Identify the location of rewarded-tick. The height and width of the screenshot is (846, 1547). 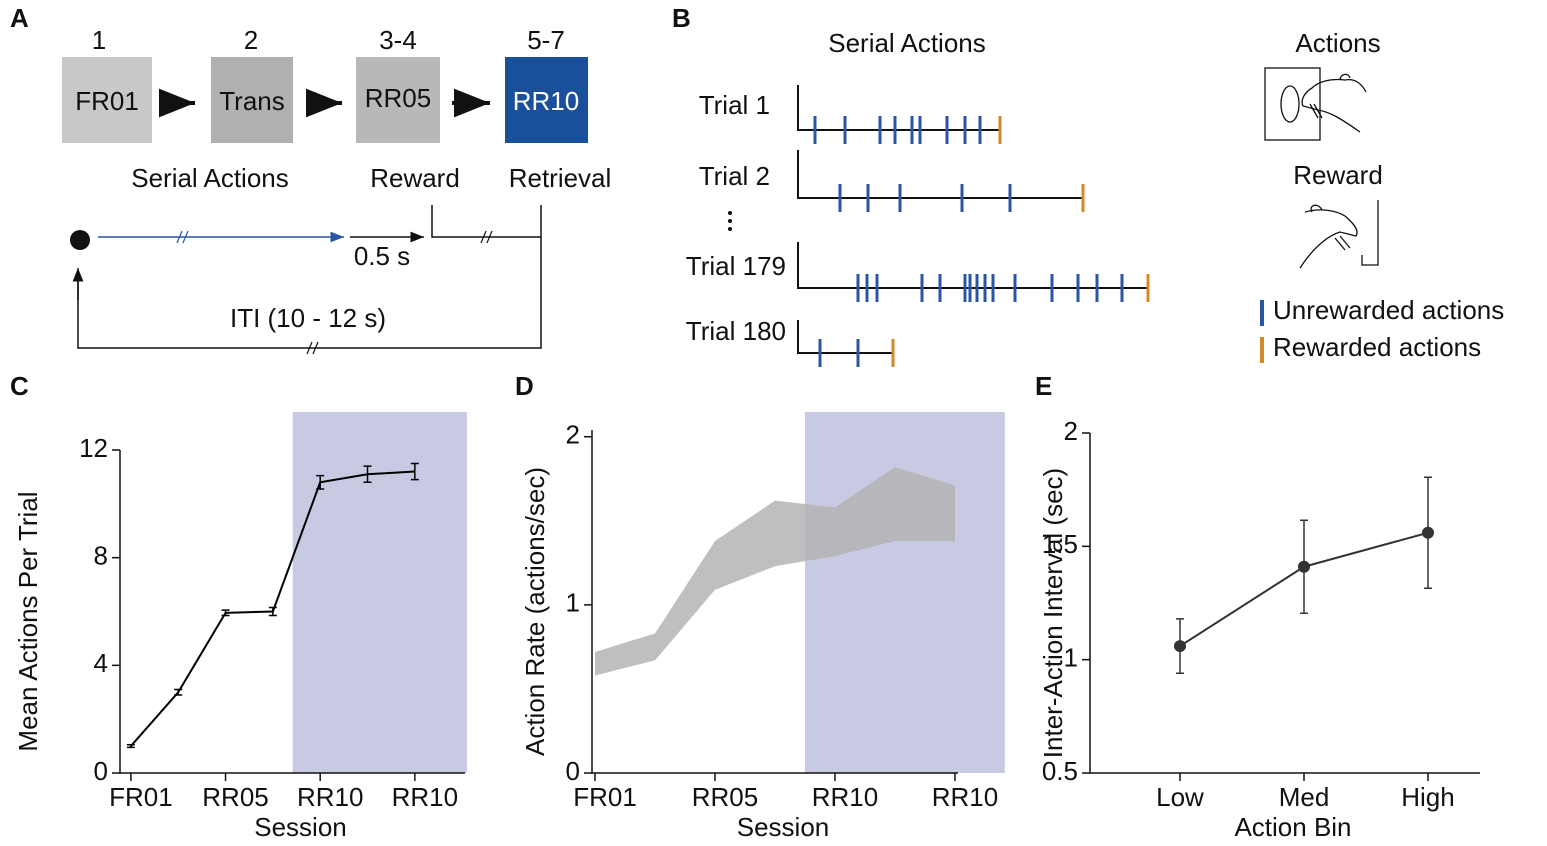
(1020, 241).